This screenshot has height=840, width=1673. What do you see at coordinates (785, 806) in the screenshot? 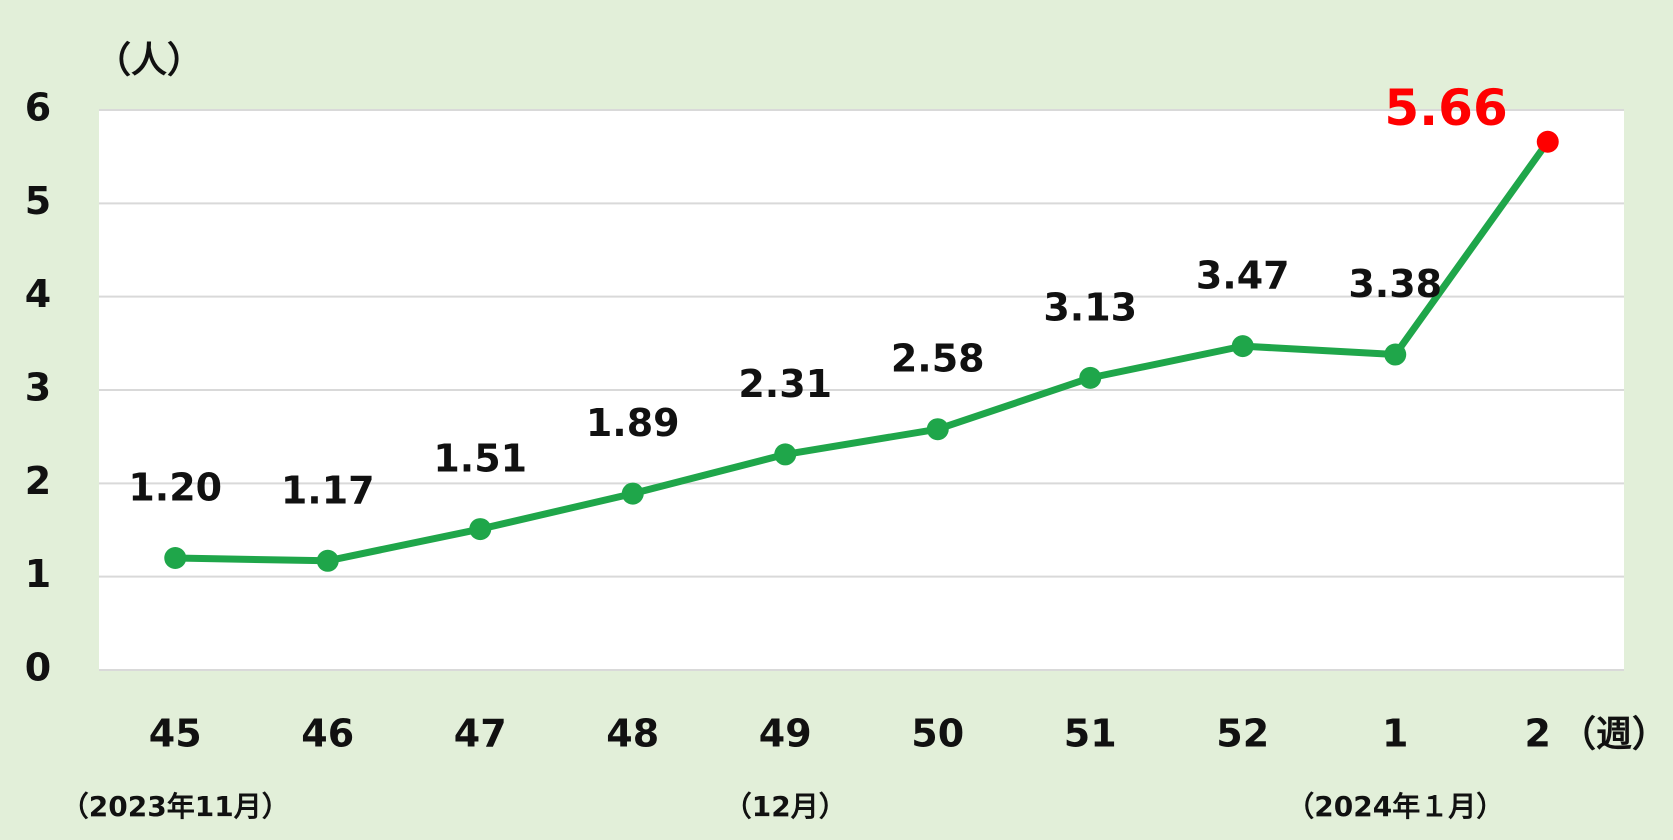
I see `month-label: （12月）` at bounding box center [785, 806].